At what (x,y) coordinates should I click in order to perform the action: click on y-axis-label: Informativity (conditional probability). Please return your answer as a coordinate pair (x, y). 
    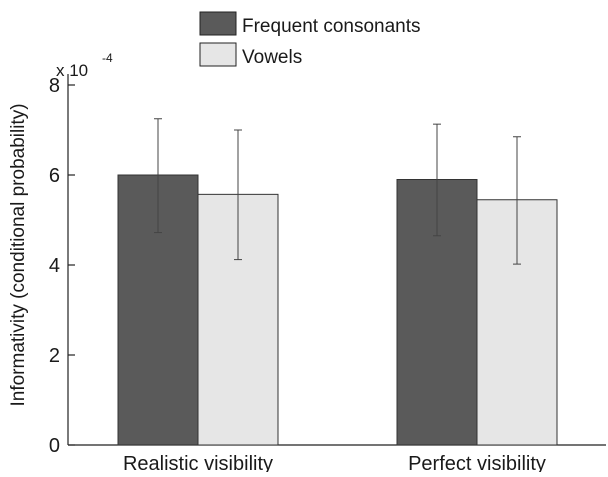
    Looking at the image, I should click on (18, 254).